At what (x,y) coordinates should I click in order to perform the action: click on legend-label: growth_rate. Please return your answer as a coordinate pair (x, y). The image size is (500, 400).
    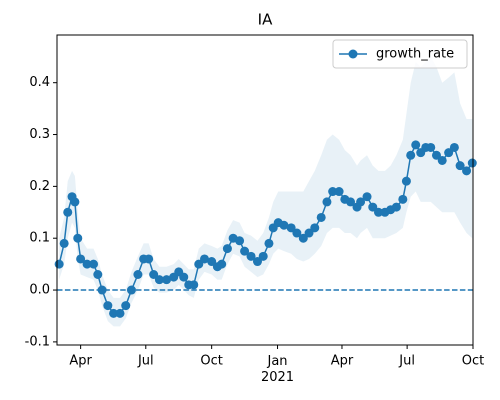
    Looking at the image, I should click on (415, 54).